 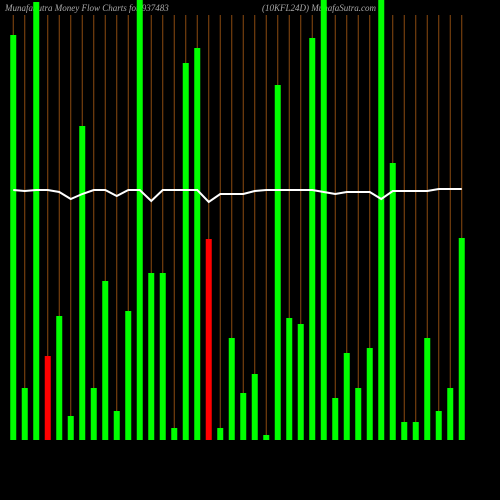 What do you see at coordinates (237, 196) in the screenshot?
I see `trend-line` at bounding box center [237, 196].